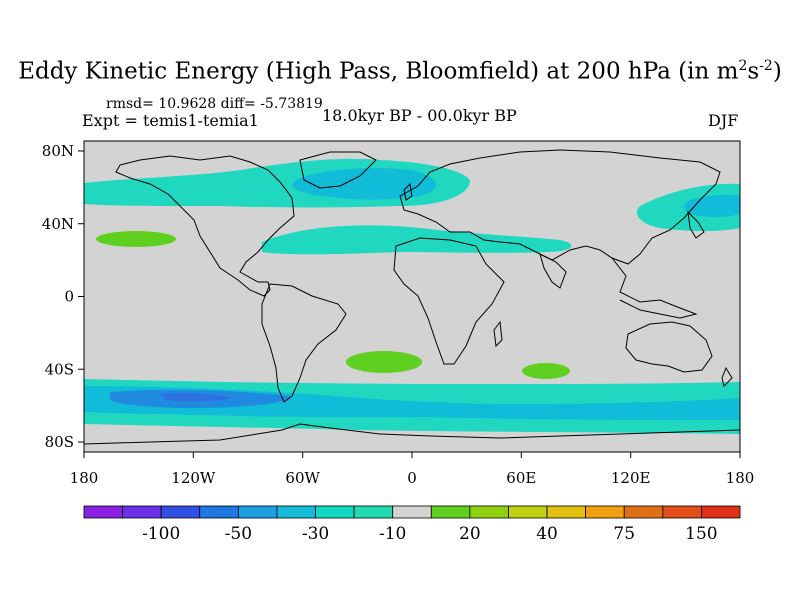 The height and width of the screenshot is (600, 800). What do you see at coordinates (392, 534) in the screenshot?
I see `colorbar-label: -10` at bounding box center [392, 534].